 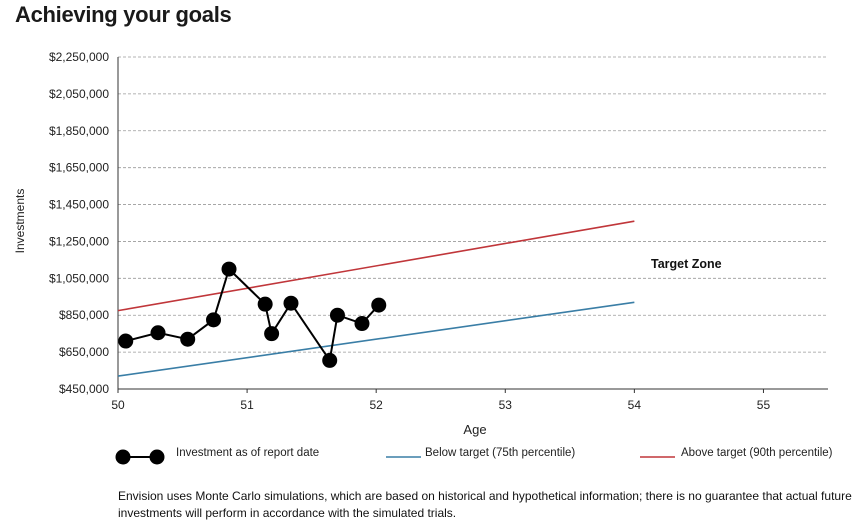 What do you see at coordinates (764, 405) in the screenshot?
I see `x-tick-label: 55` at bounding box center [764, 405].